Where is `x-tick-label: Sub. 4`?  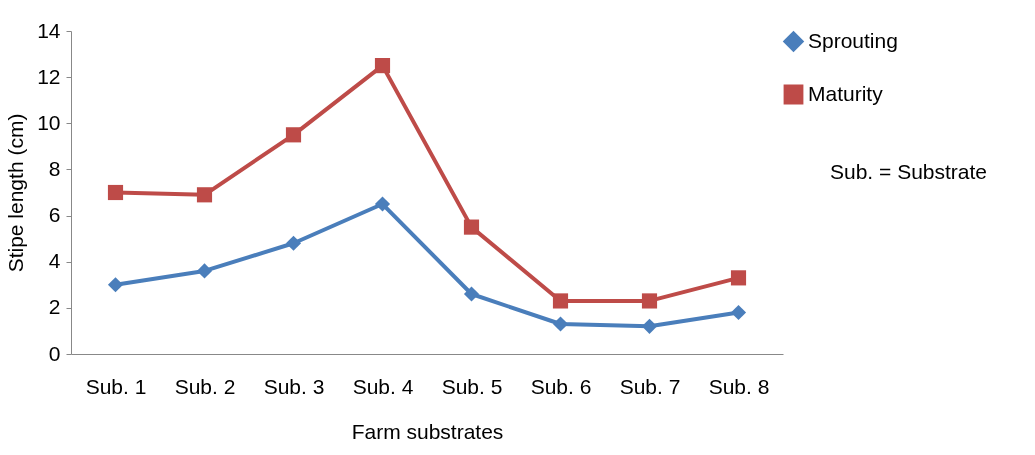
x-tick-label: Sub. 4 is located at coordinates (383, 386).